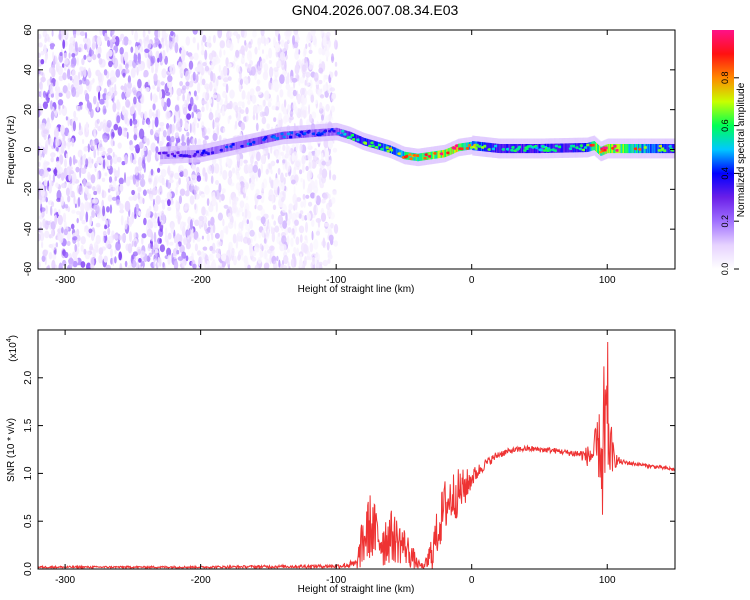  Describe the element at coordinates (741, 149) in the screenshot. I see `colorbar-label: Normalized spectral amplitude` at that location.